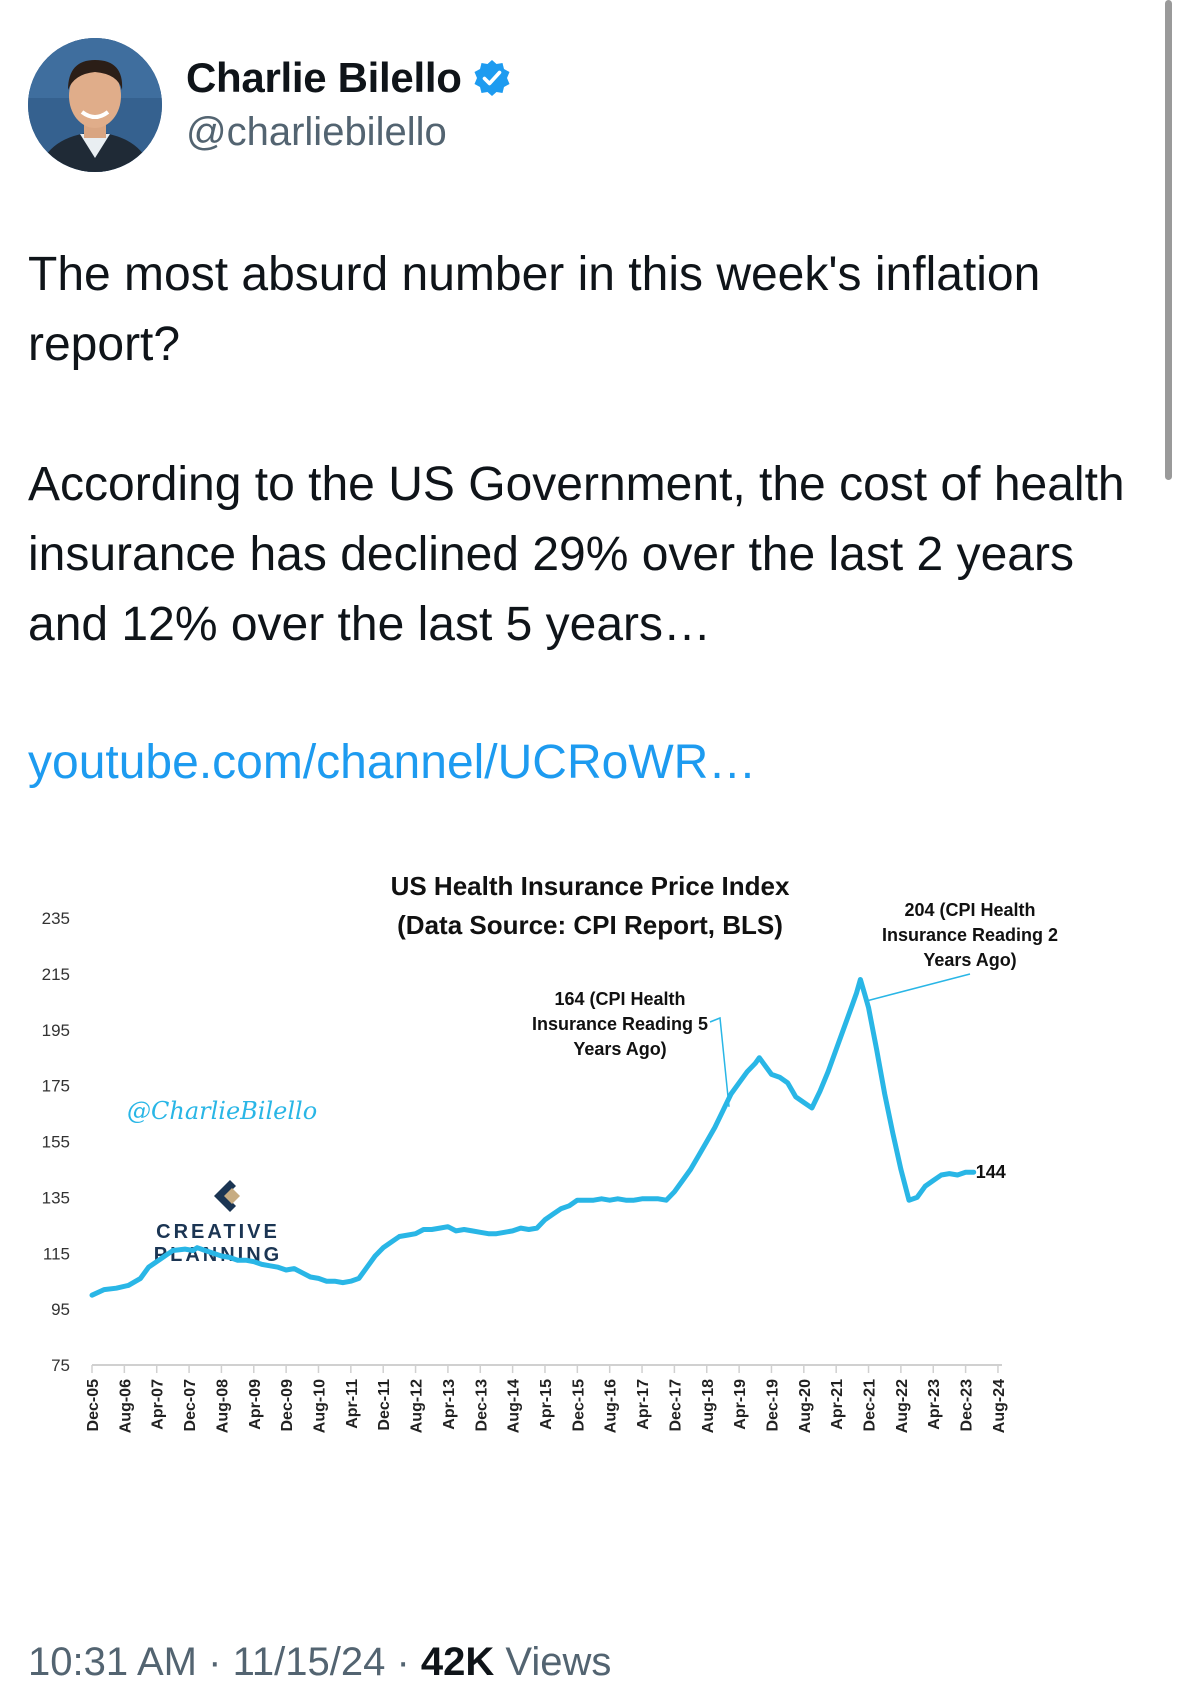  I want to click on x-tick-label: Dec-05, so click(93, 1405).